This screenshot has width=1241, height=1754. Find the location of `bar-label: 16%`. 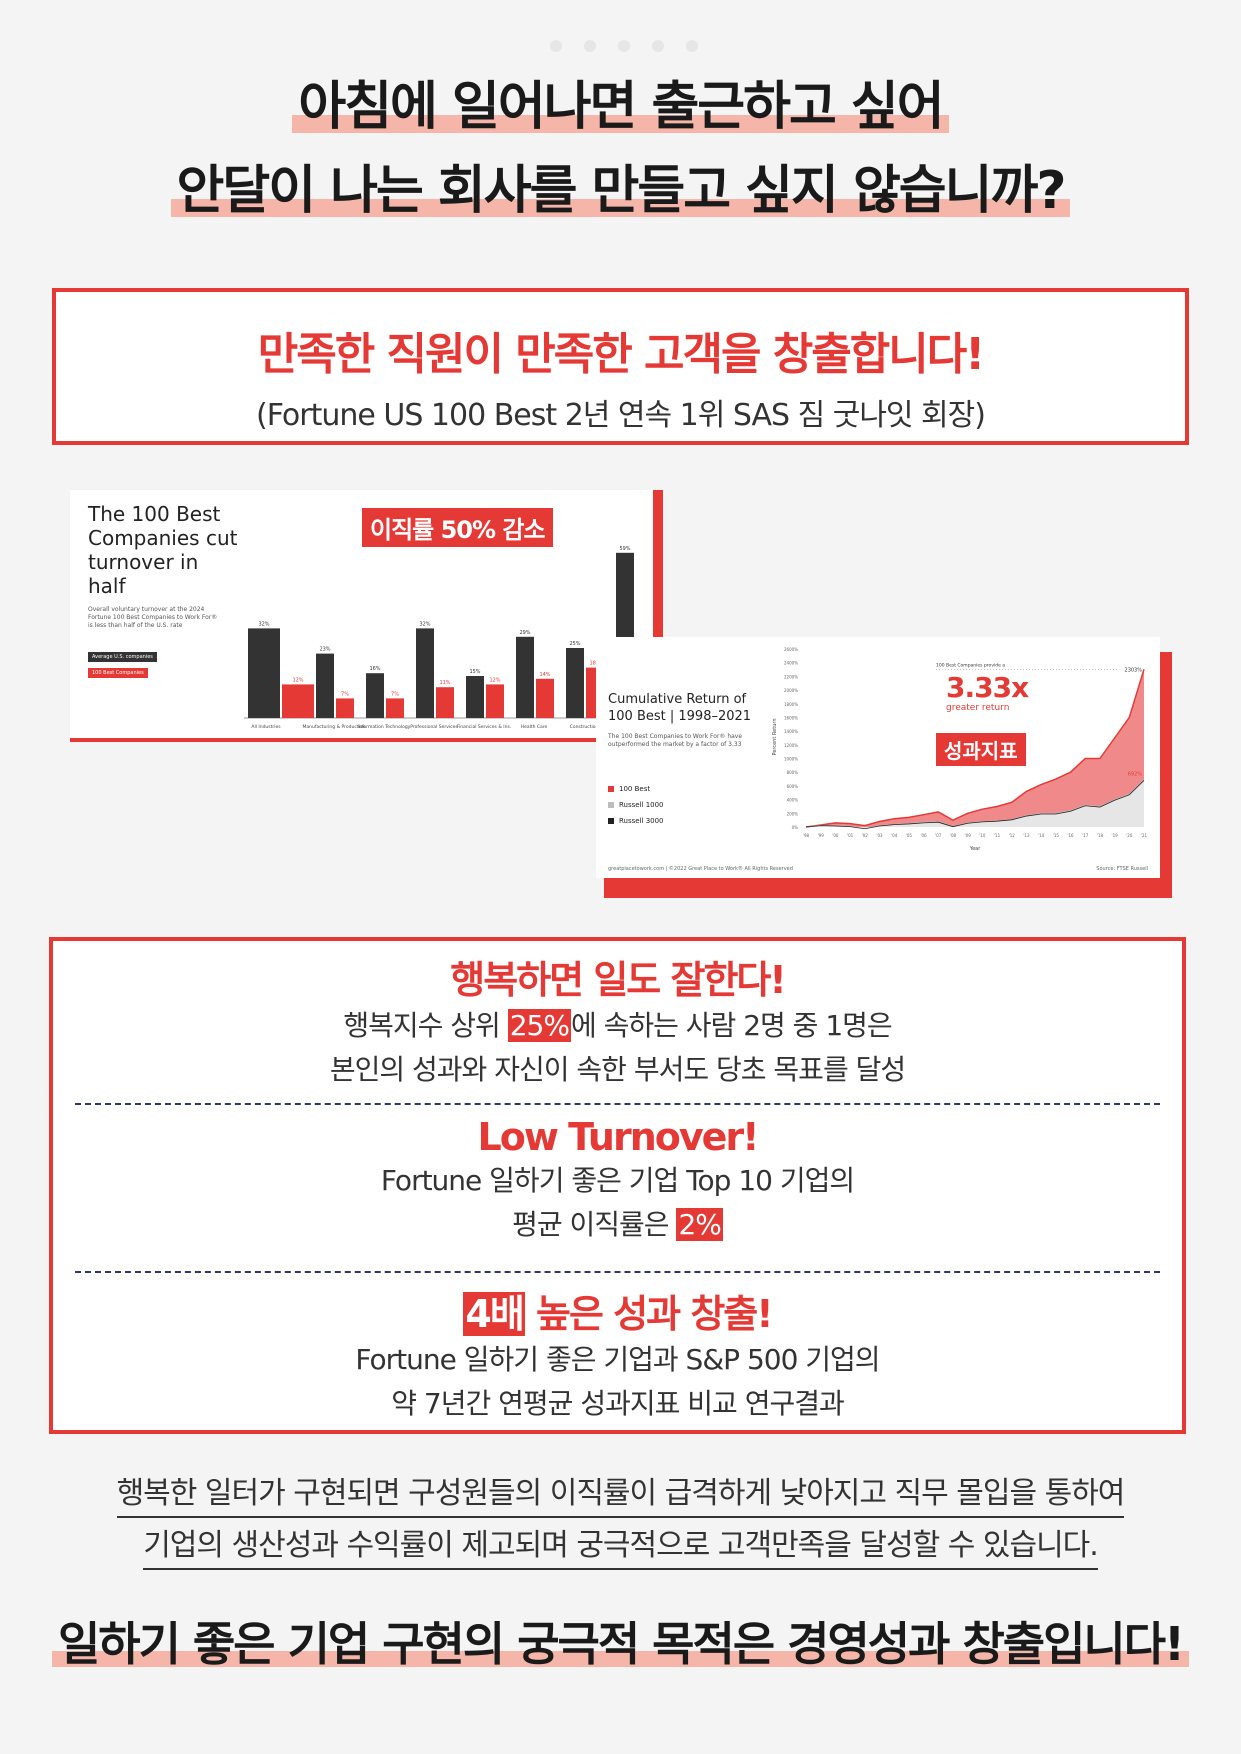

bar-label: 16% is located at coordinates (374, 669).